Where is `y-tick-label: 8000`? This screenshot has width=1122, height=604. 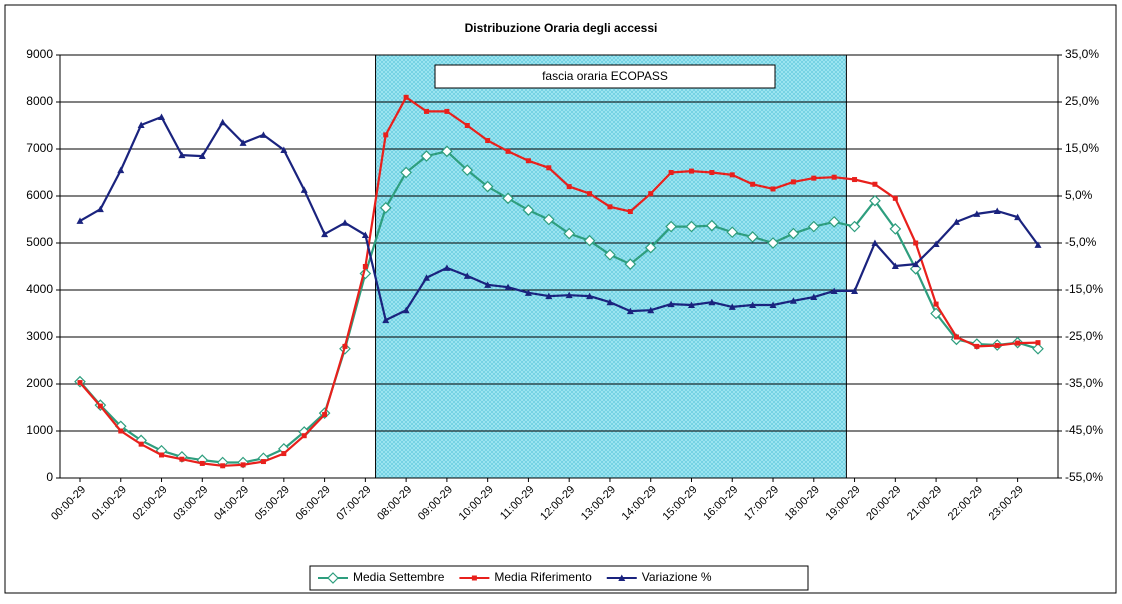
y-tick-label: 8000 is located at coordinates (39, 101).